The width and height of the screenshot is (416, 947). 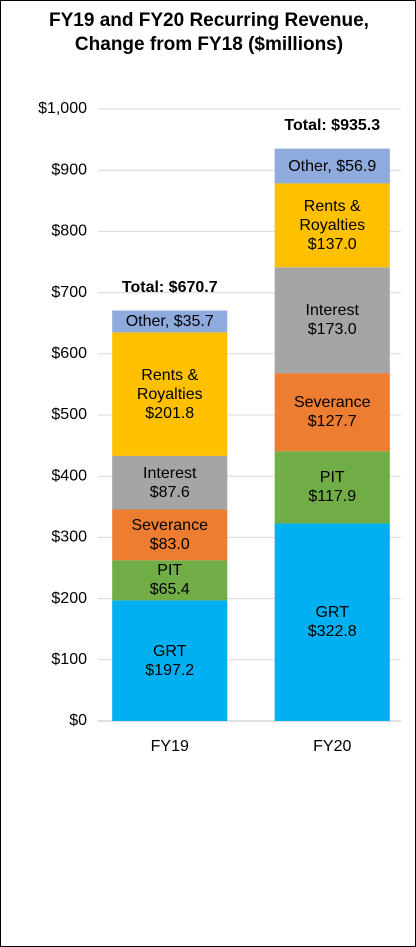 I want to click on value-label: $127.7, so click(x=332, y=422).